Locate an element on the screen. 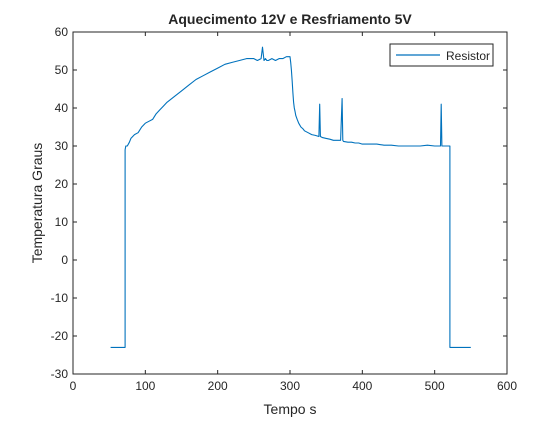 Image resolution: width=560 pixels, height=425 pixels. y-tick-label: 10 is located at coordinates (62, 222).